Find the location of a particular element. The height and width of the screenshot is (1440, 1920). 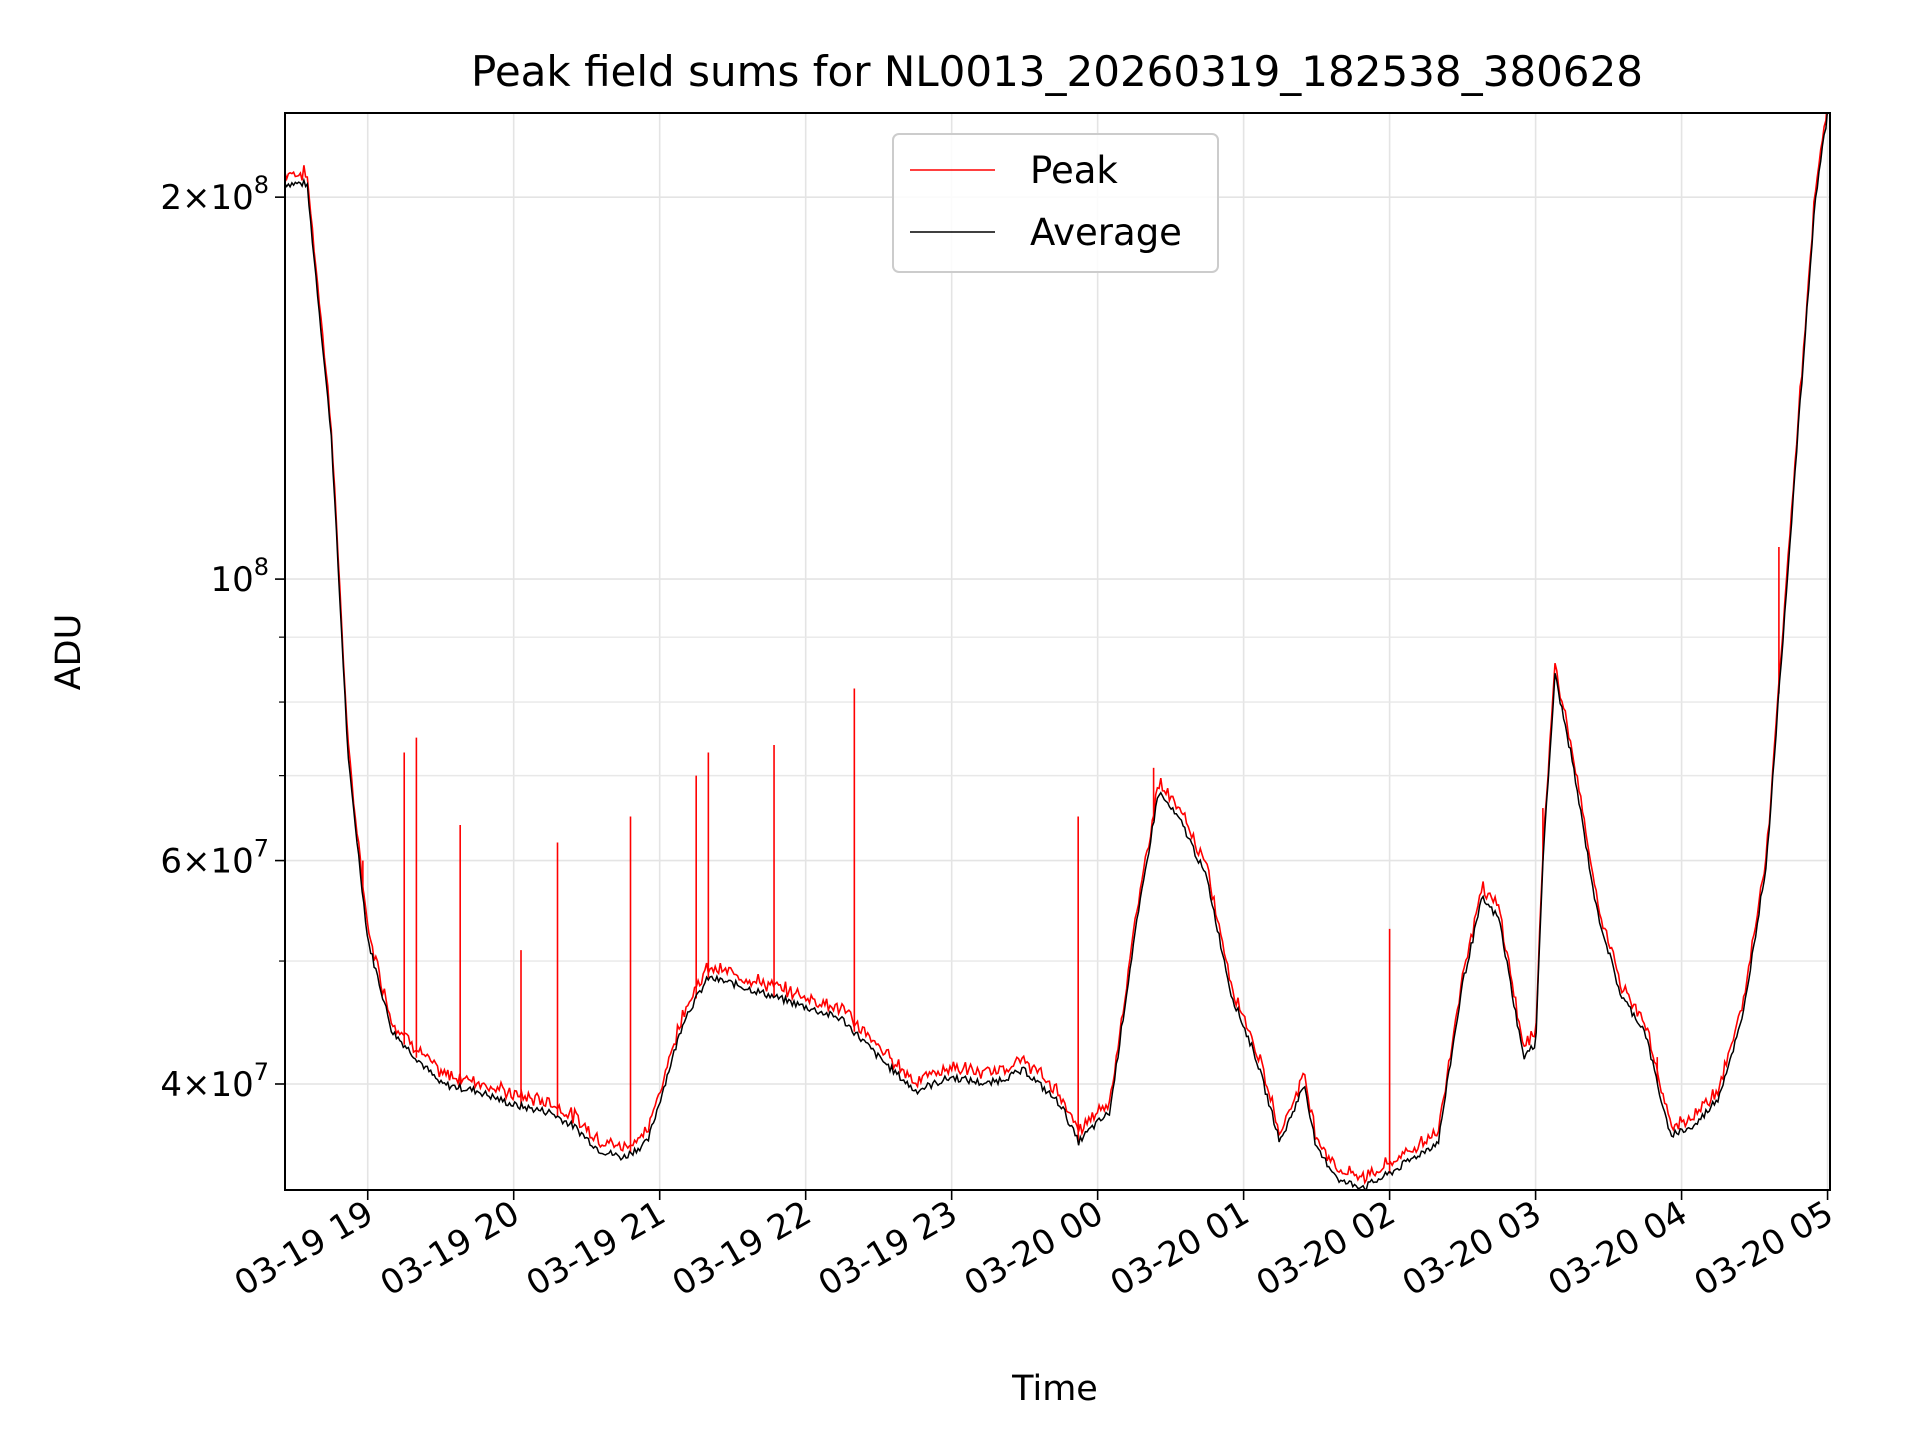

y-tick-base: 2×10 is located at coordinates (206, 198).